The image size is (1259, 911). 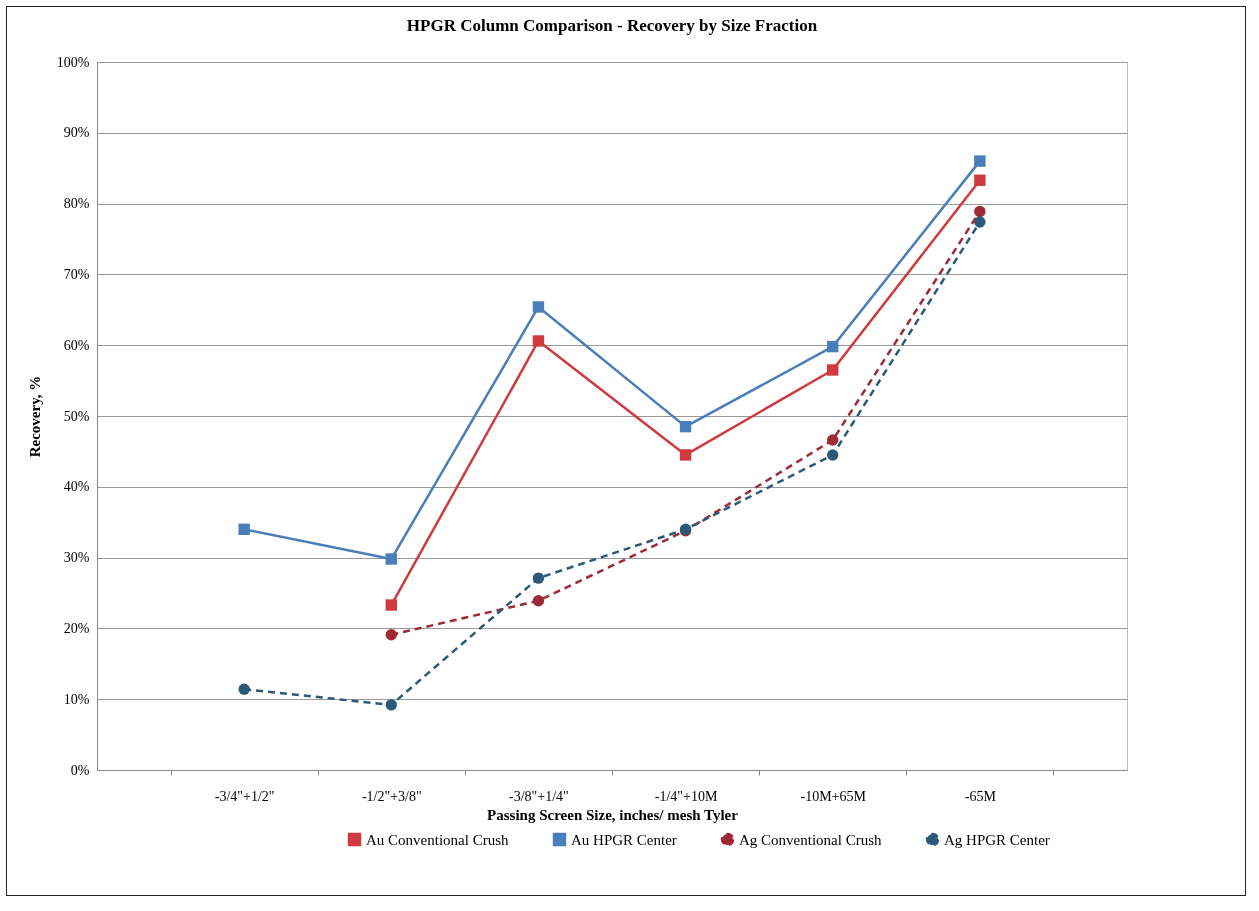 I want to click on x-tick-label: -3/8"+1/4", so click(x=539, y=796).